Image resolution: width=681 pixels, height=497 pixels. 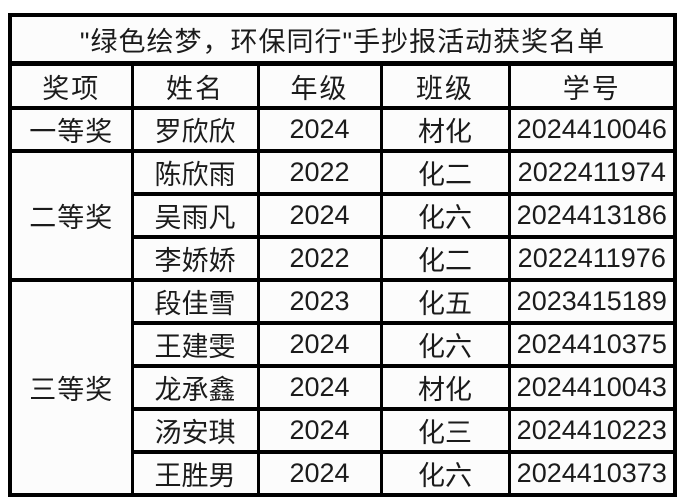 I want to click on student-id-cell: 2023415189, so click(x=592, y=301).